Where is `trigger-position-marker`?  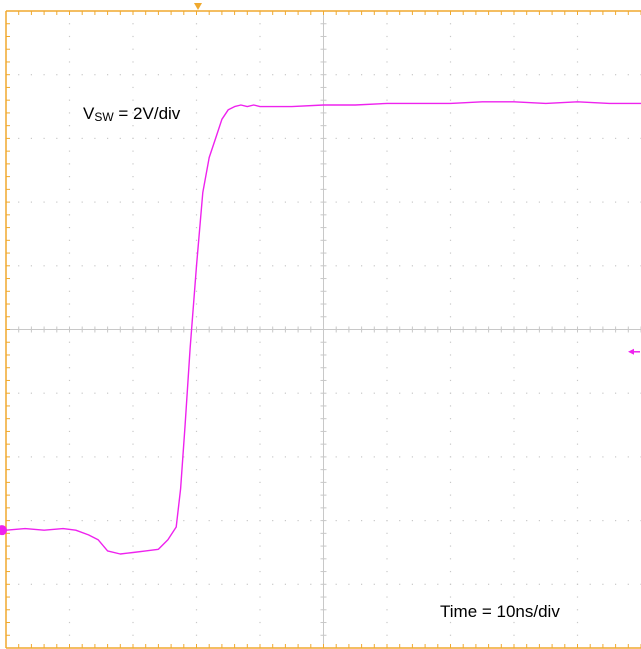 trigger-position-marker is located at coordinates (198, 6).